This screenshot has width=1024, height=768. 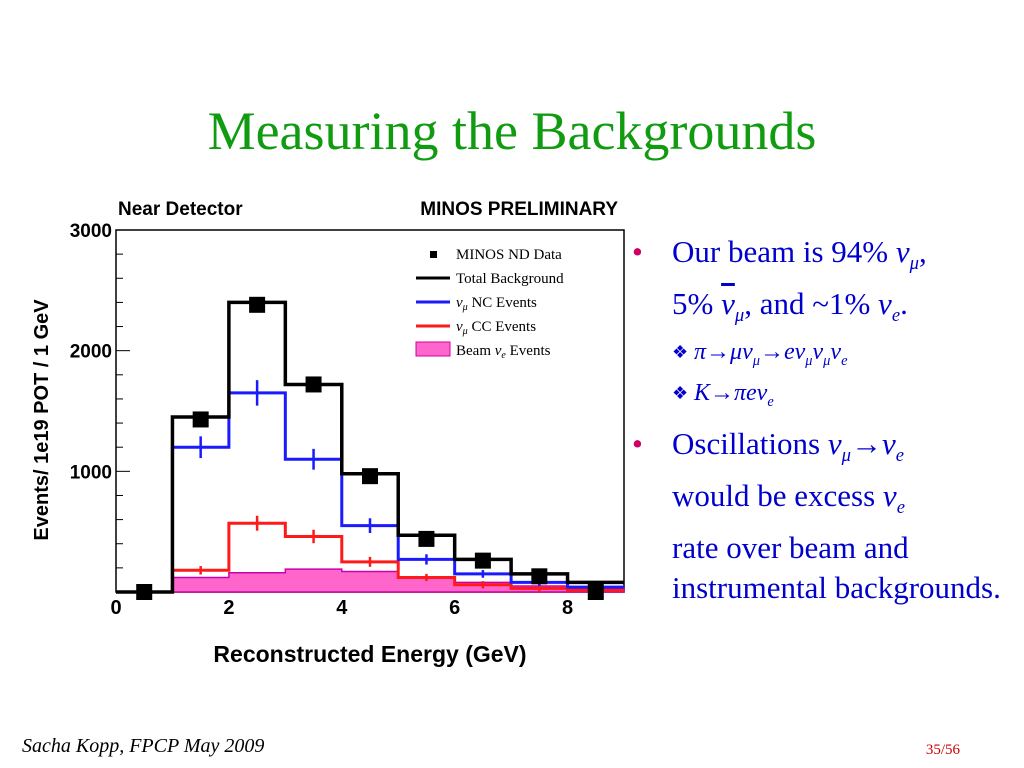 I want to click on decay-text: π→μν, so click(x=723, y=352).